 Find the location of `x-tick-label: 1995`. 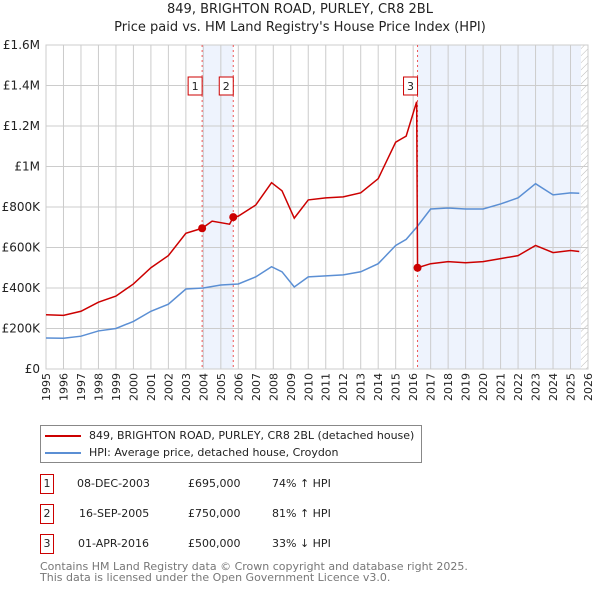

x-tick-label: 1995 is located at coordinates (46, 387).